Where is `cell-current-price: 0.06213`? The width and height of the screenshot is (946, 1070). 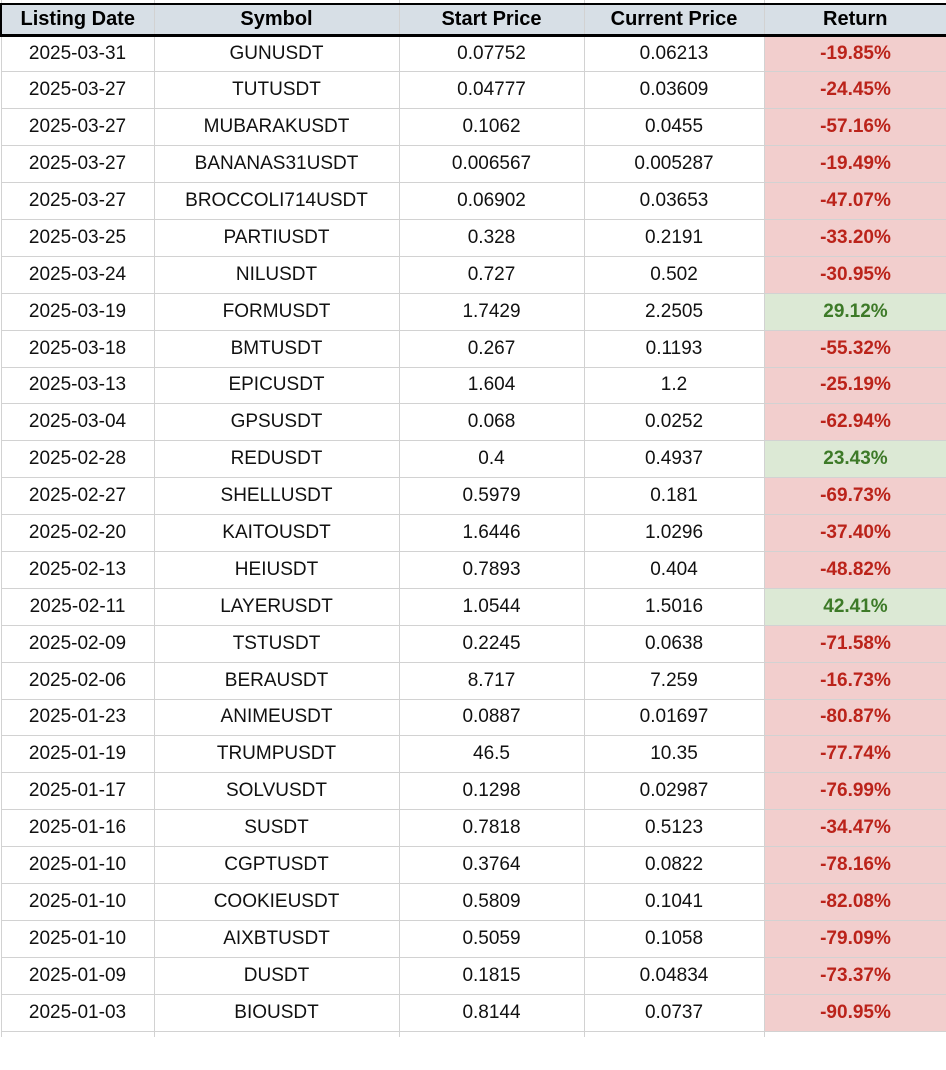 cell-current-price: 0.06213 is located at coordinates (674, 53).